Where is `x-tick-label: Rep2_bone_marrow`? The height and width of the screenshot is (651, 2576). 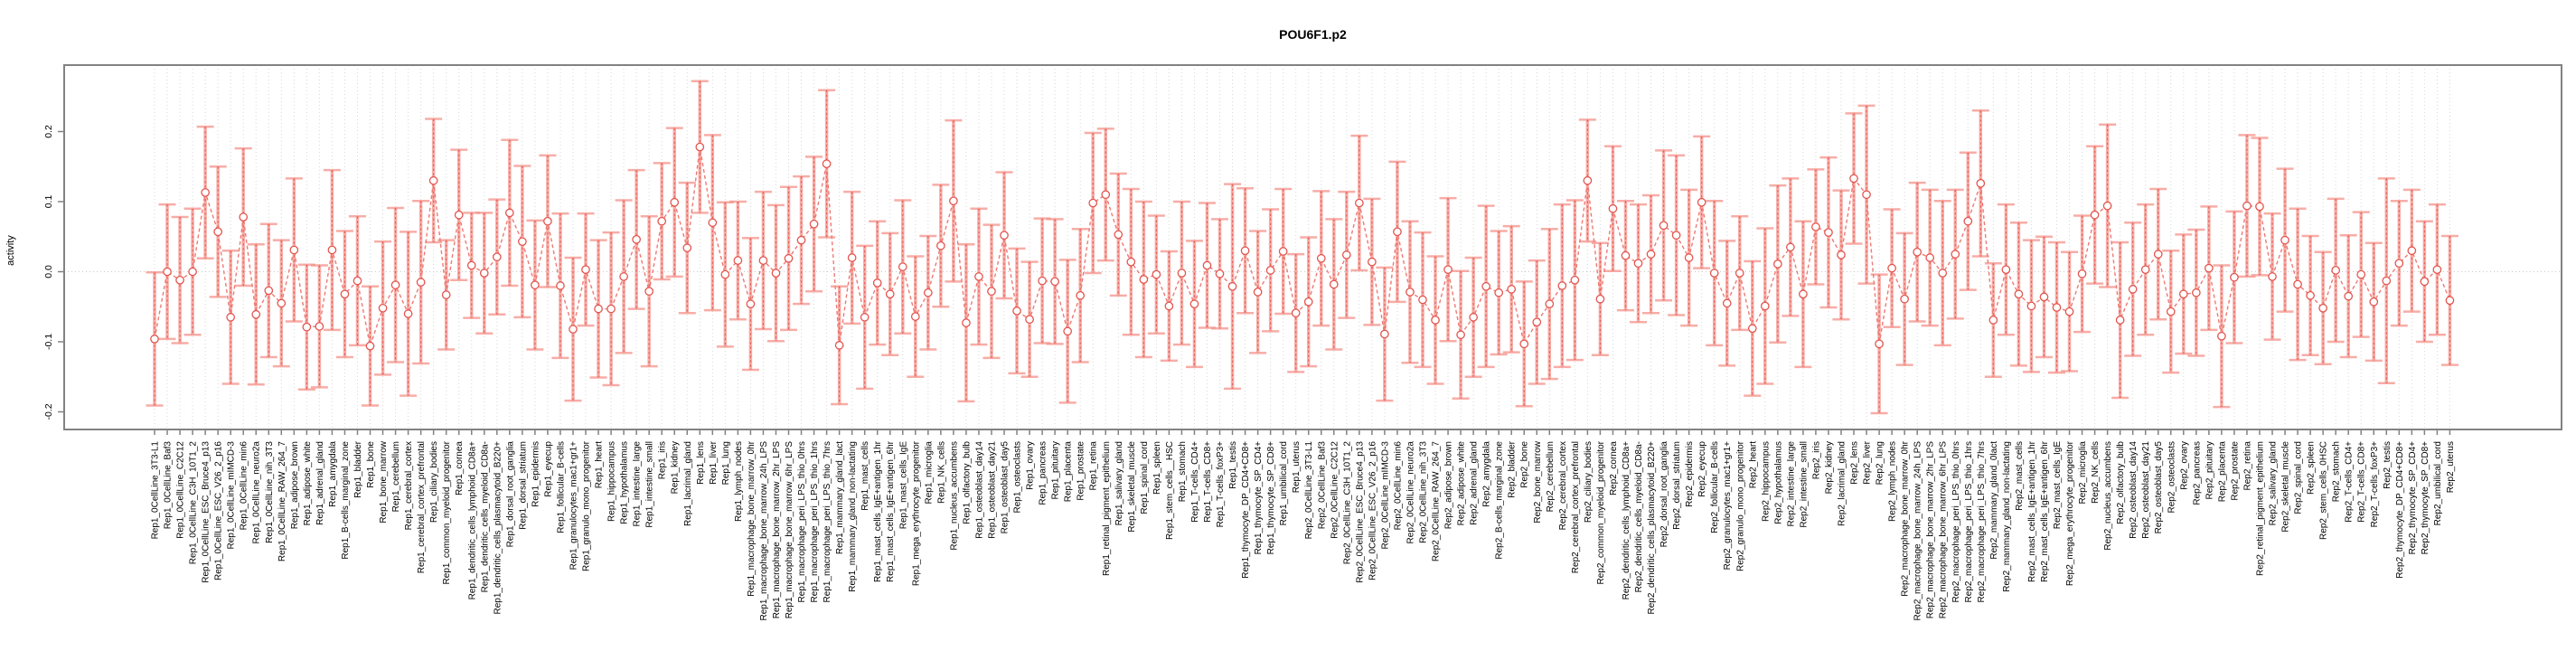
x-tick-label: Rep2_bone_marrow is located at coordinates (1538, 482).